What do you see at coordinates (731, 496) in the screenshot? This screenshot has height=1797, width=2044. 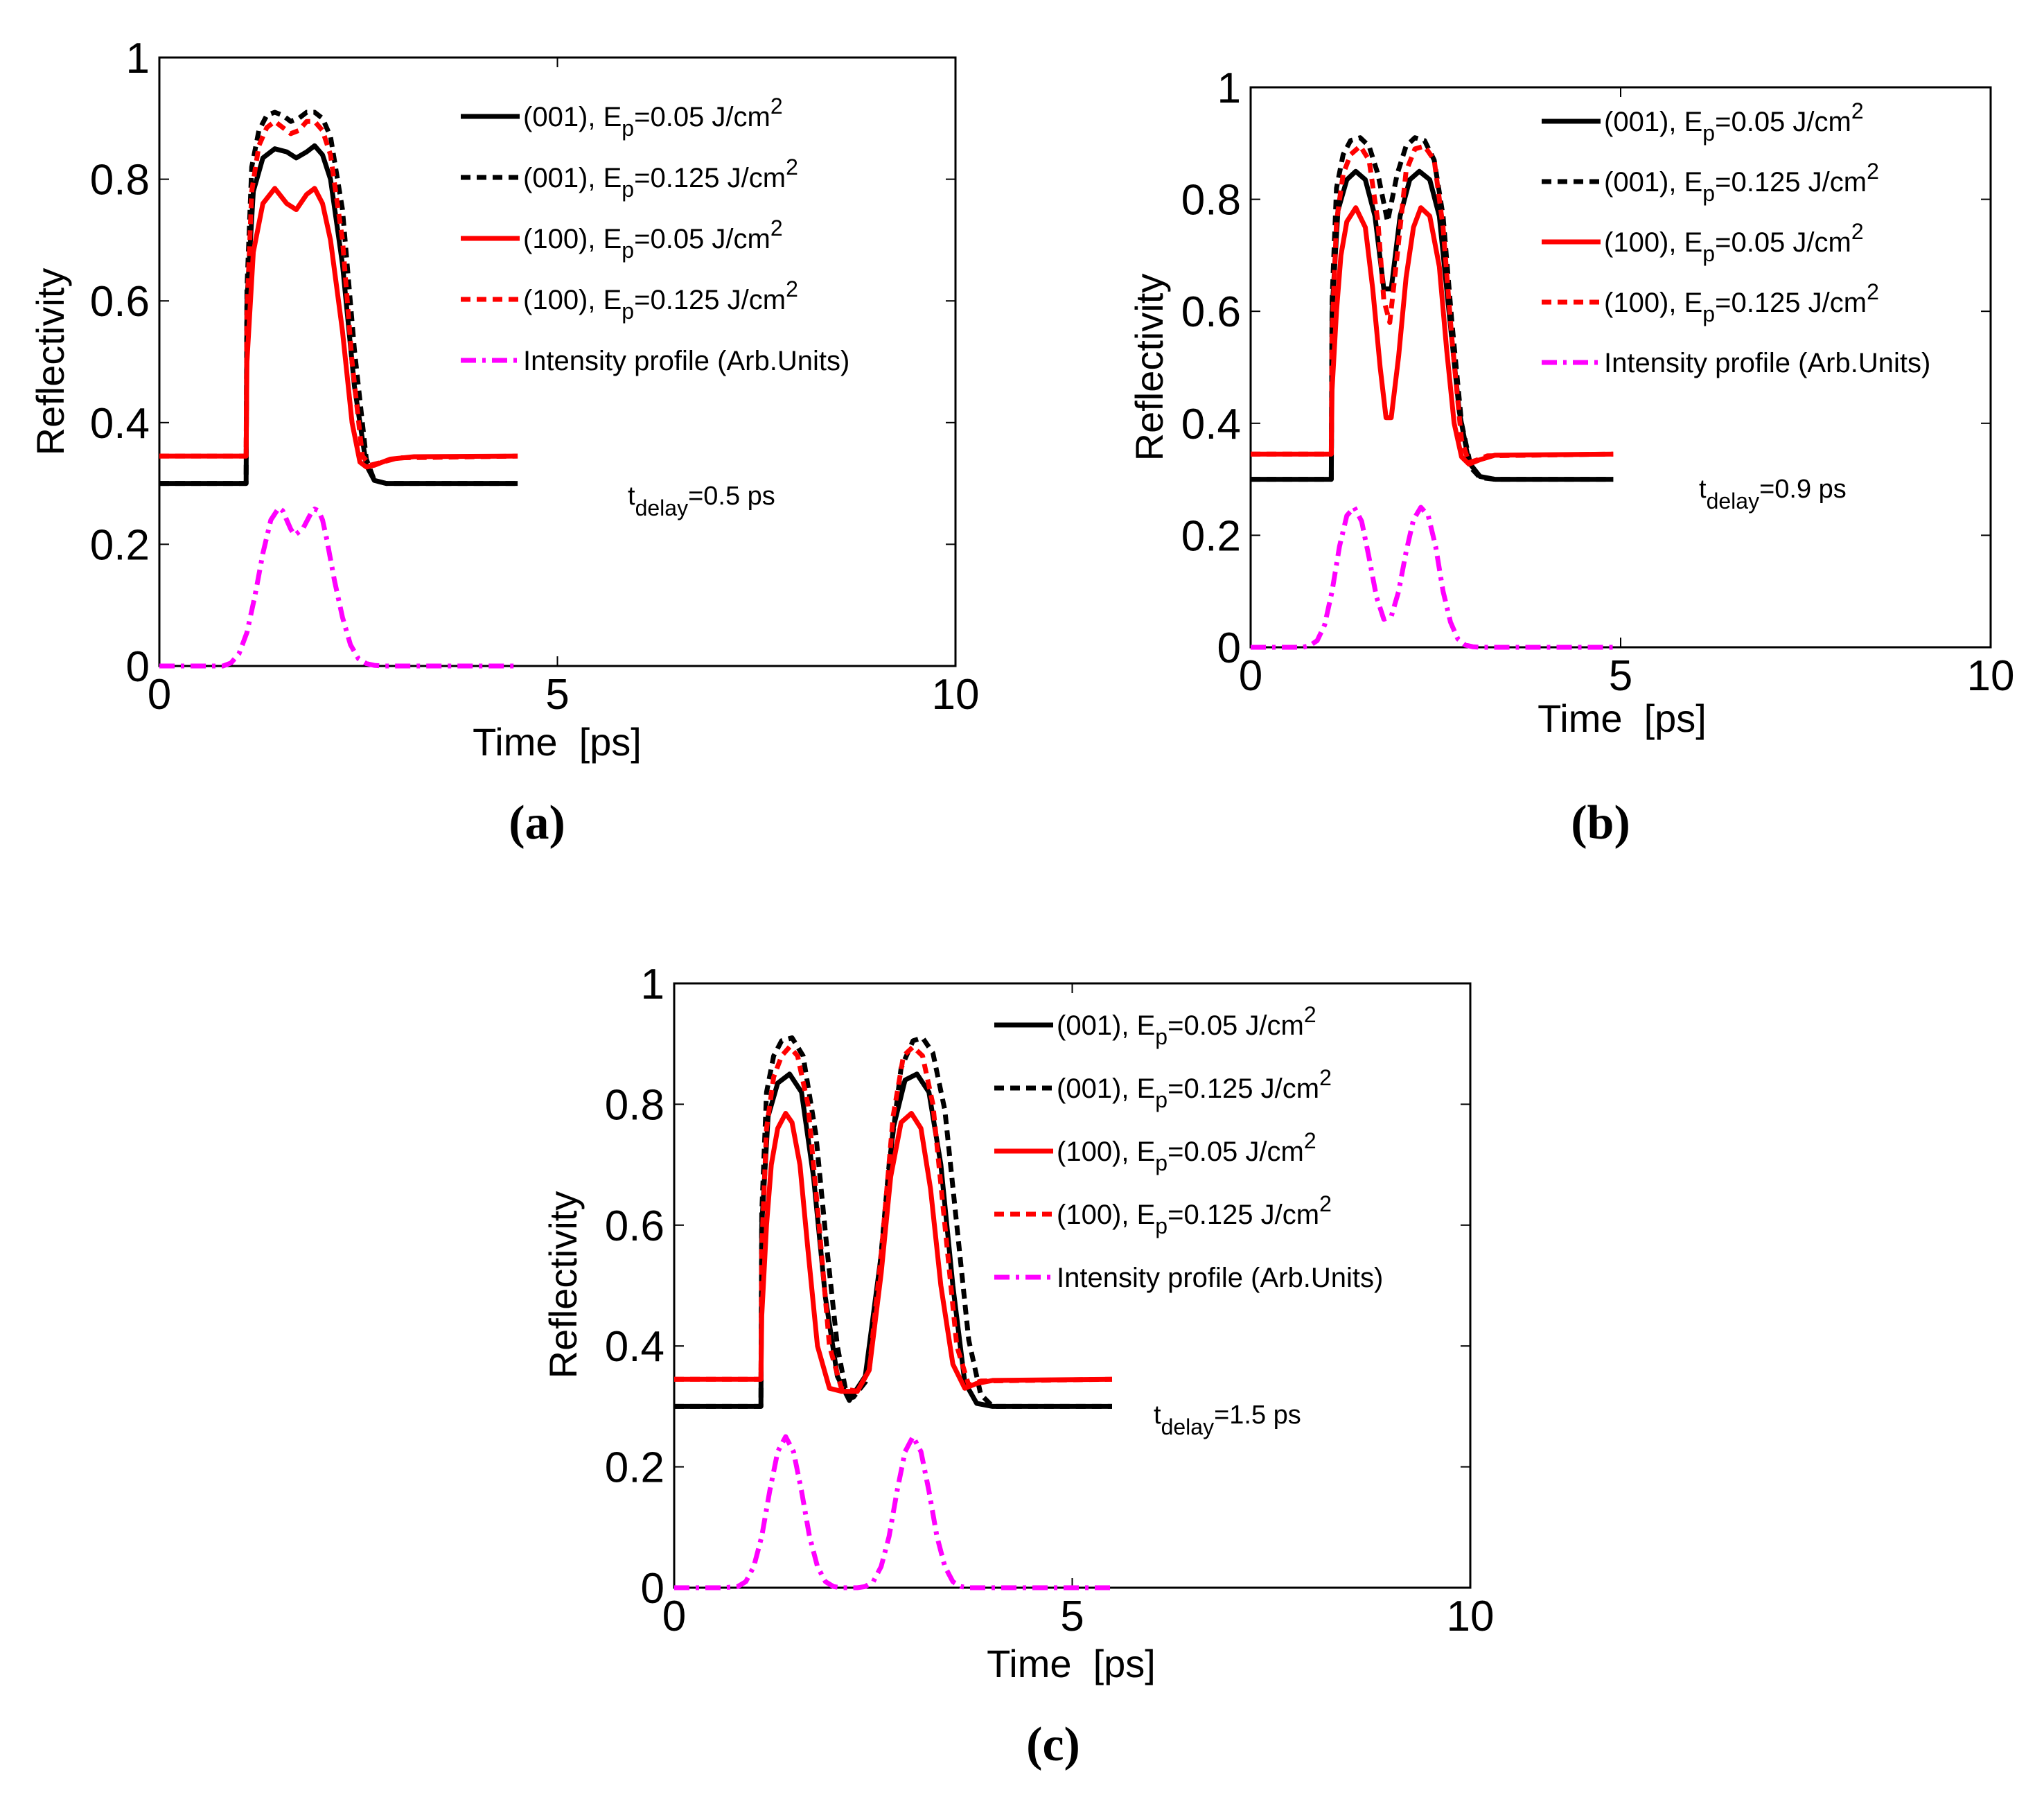 I see `annotation-rest: =0.5 ps` at bounding box center [731, 496].